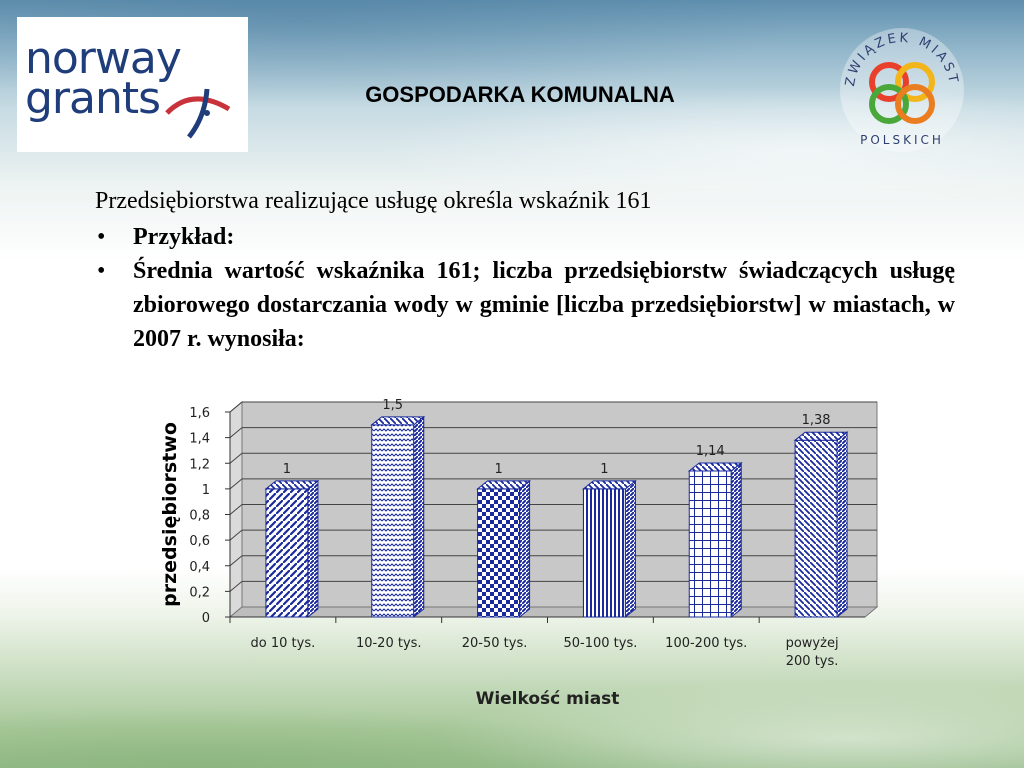  I want to click on y-tick-label: 1,2, so click(199, 464).